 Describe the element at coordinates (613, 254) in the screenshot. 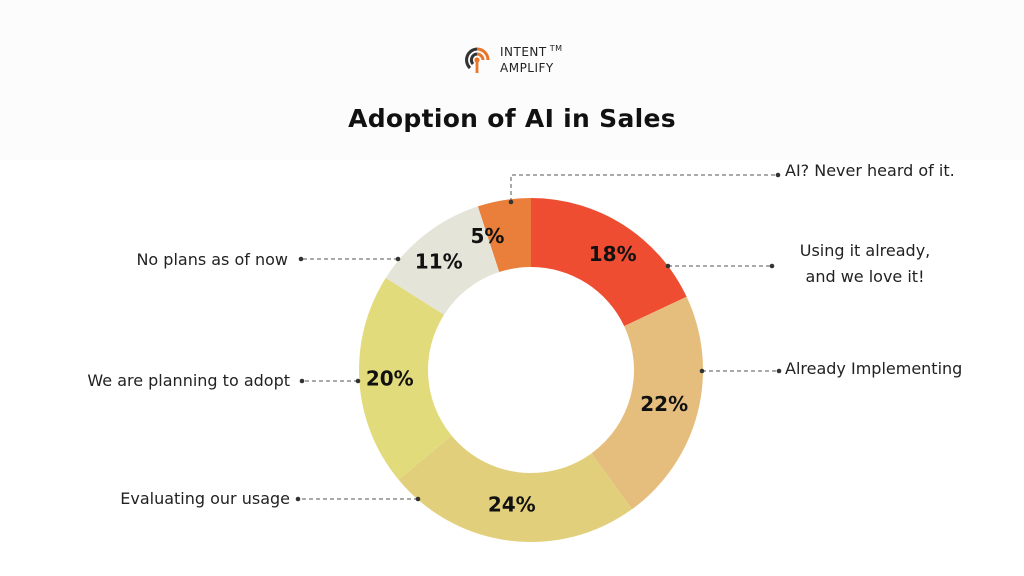

I see `pct-label-using-it-already-and-we-love-it: 18%` at that location.